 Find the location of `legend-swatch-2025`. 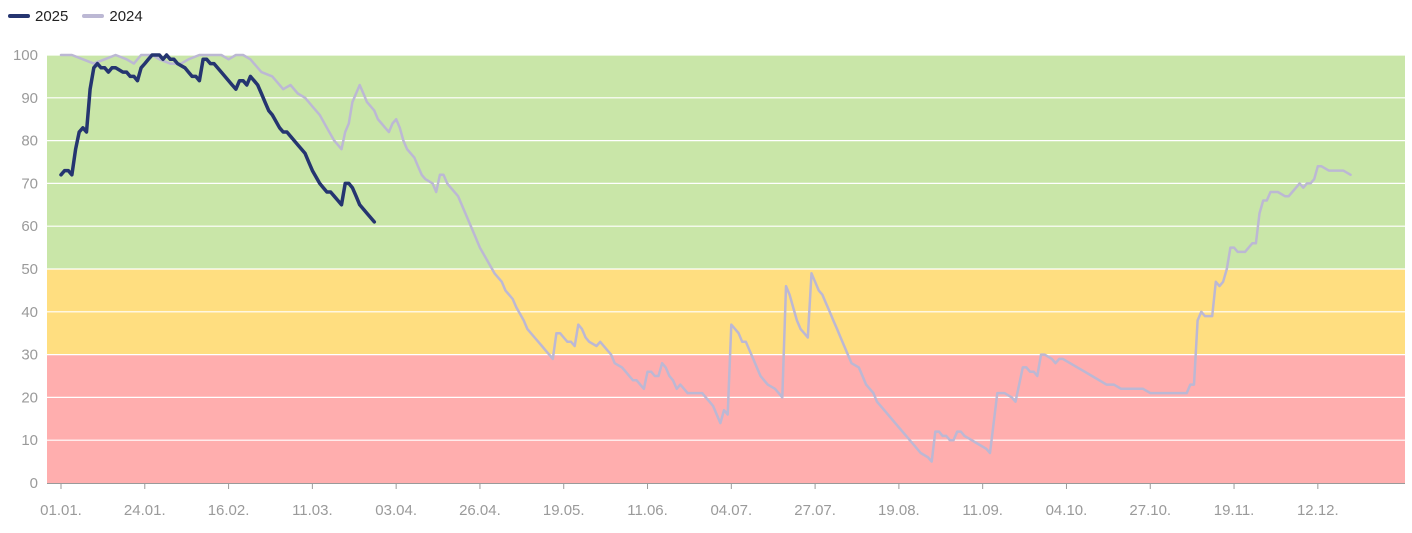

legend-swatch-2025 is located at coordinates (19, 16).